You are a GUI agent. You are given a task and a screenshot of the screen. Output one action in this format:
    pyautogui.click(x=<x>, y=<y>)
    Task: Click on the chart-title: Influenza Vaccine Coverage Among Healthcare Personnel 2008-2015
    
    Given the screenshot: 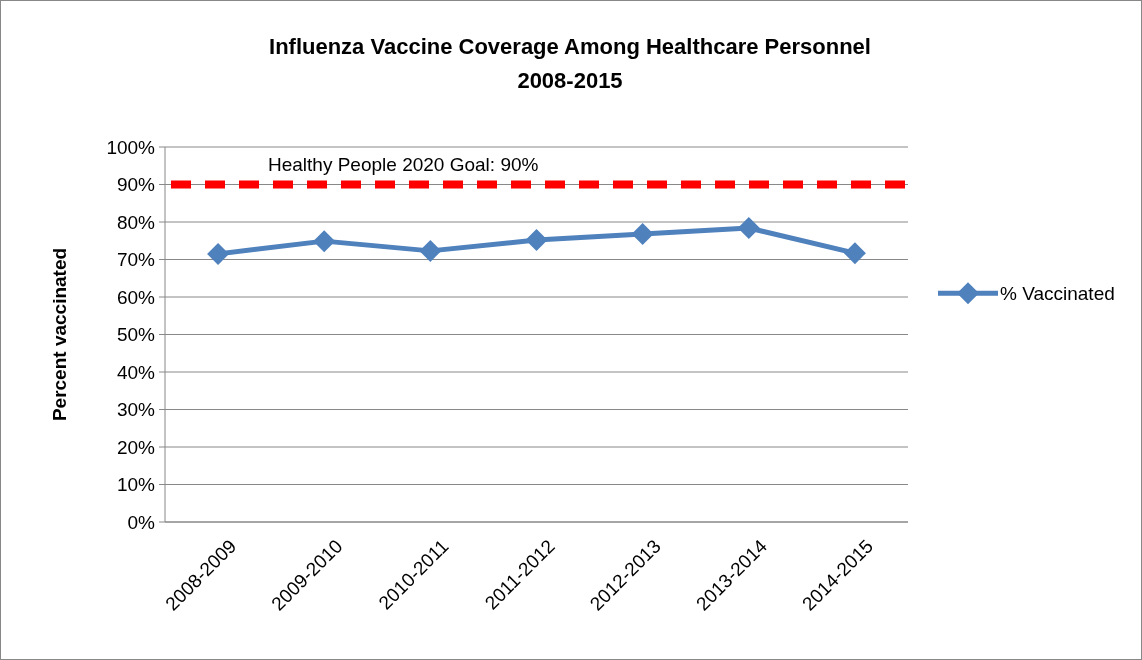 What is the action you would take?
    pyautogui.click(x=570, y=63)
    